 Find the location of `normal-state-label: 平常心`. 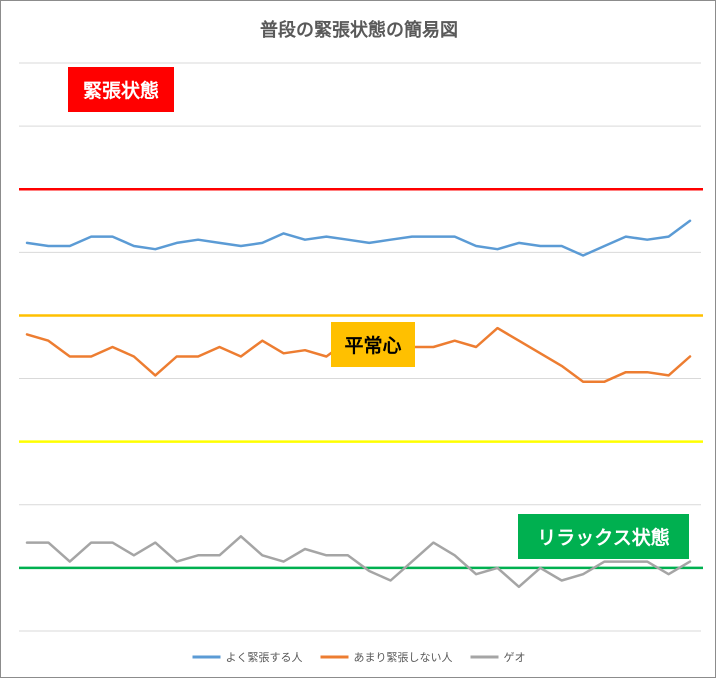

normal-state-label: 平常心 is located at coordinates (373, 344).